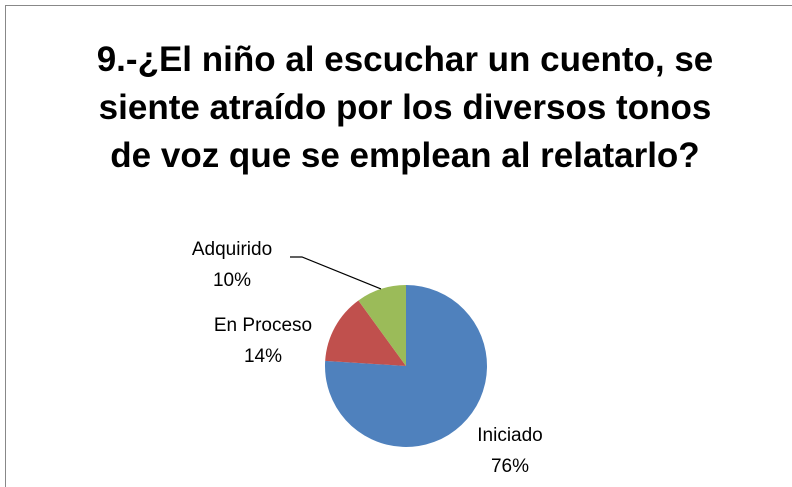 The width and height of the screenshot is (792, 487). I want to click on slice-category-label: En Proceso, so click(263, 325).